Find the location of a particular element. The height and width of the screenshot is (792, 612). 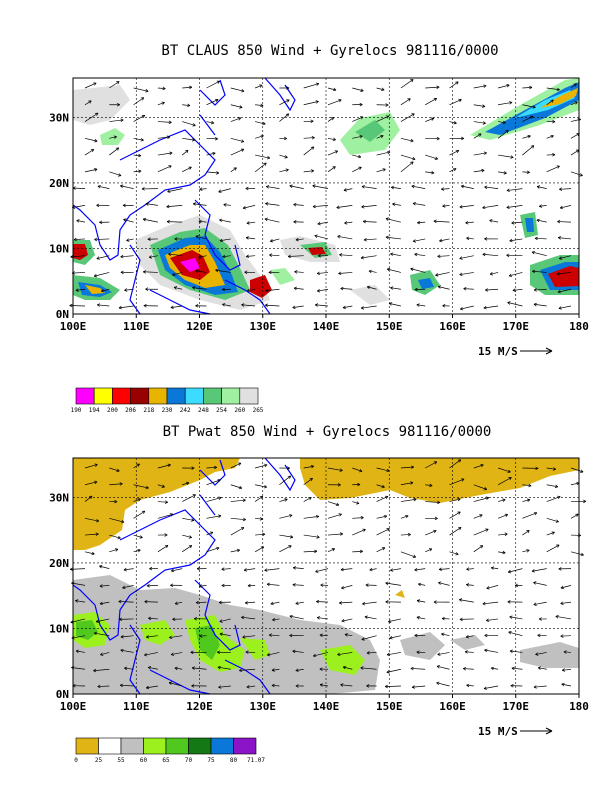

colorbar-label: 200 is located at coordinates (112, 410).